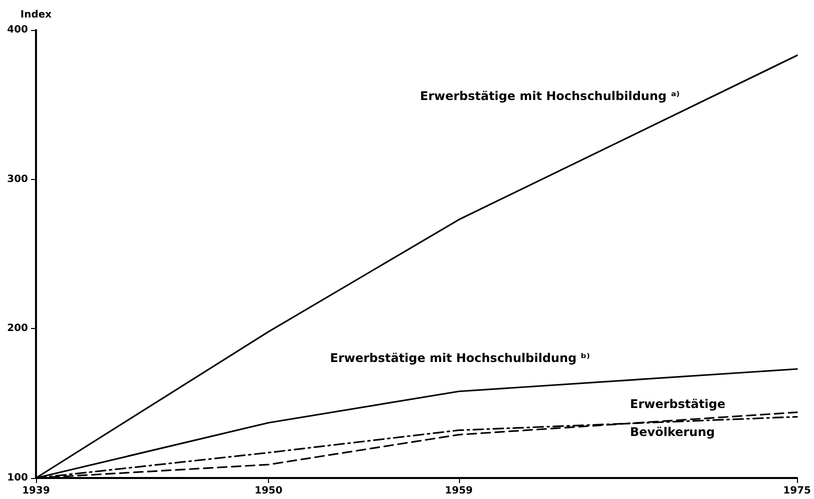 The width and height of the screenshot is (814, 499). Describe the element at coordinates (268, 491) in the screenshot. I see `x-tick-label: 1950` at that location.